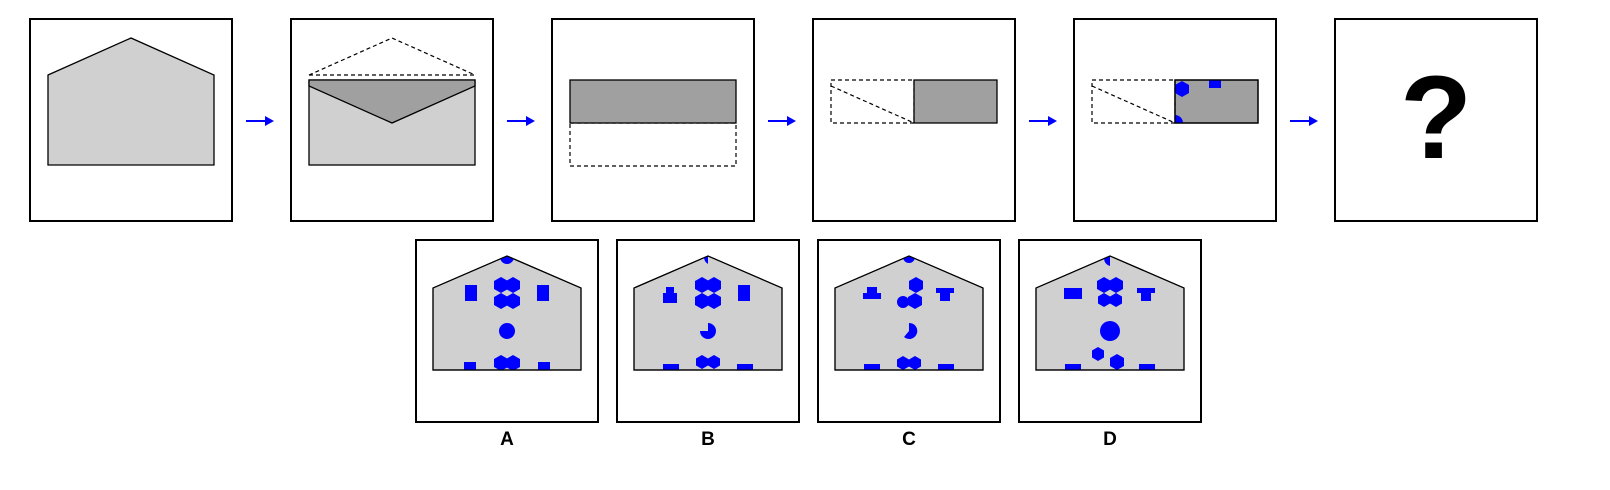 This screenshot has height=490, width=1610. I want to click on answer-panel: ?, so click(1436, 120).